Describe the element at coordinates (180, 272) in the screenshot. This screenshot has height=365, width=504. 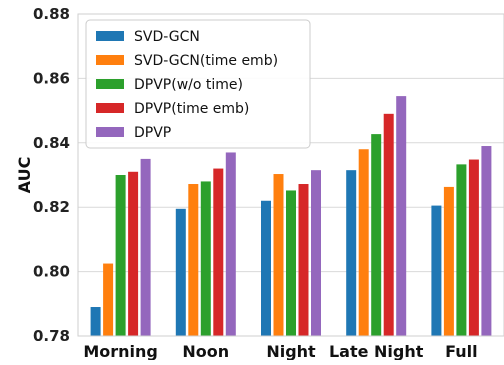
I see `bar-svd-gcn-noon` at that location.